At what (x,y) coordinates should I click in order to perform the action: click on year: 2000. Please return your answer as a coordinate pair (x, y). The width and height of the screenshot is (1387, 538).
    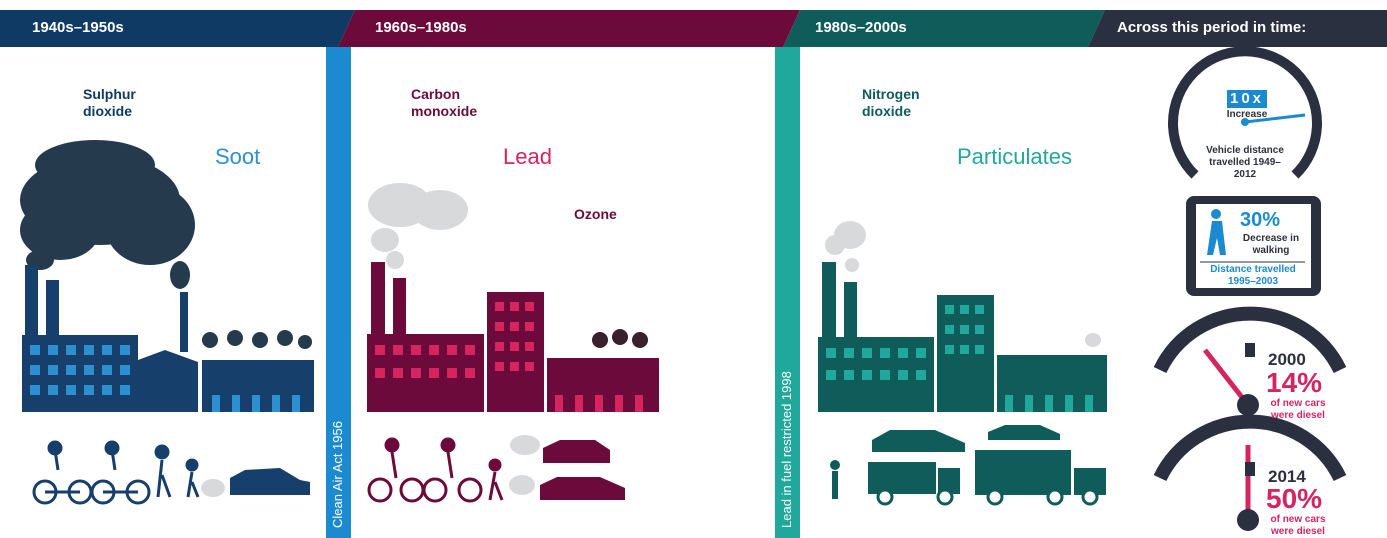
    Looking at the image, I should click on (1287, 359).